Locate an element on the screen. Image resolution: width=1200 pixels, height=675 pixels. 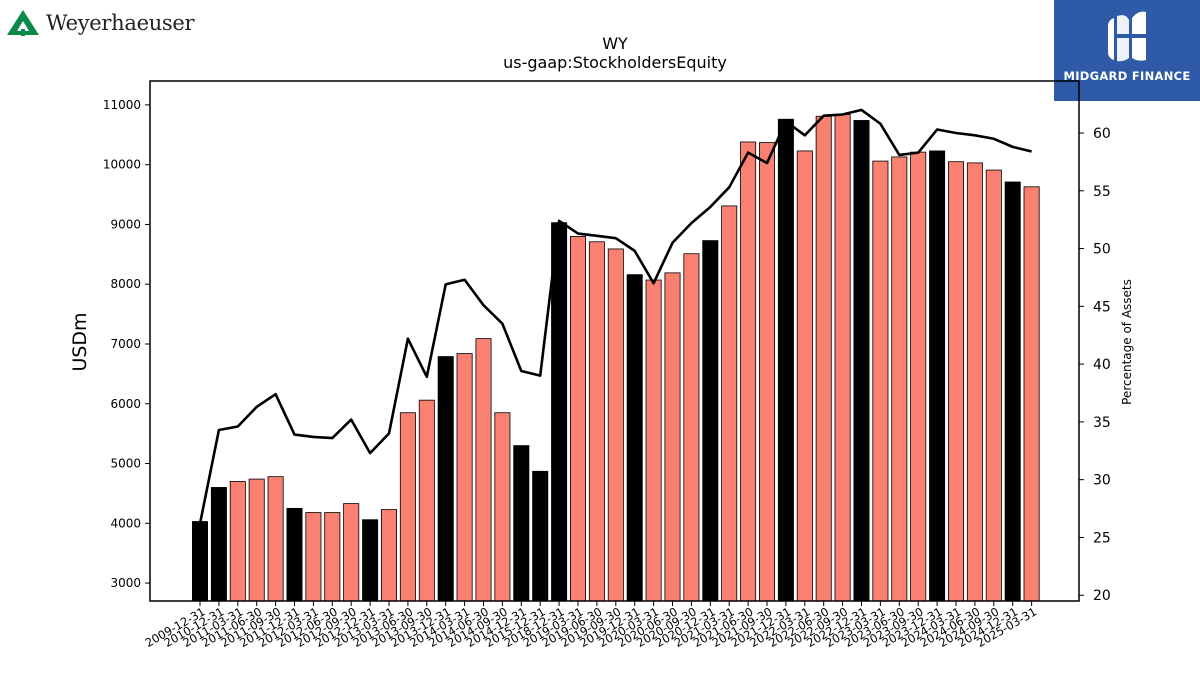
y2-tick-label: 60 is located at coordinates (1102, 134).